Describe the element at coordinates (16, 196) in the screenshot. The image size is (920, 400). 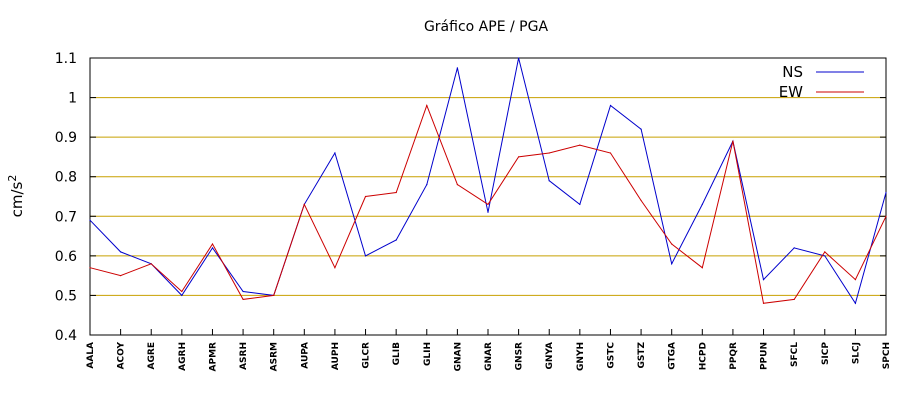
I see `y-axis-label: cm/s2` at that location.